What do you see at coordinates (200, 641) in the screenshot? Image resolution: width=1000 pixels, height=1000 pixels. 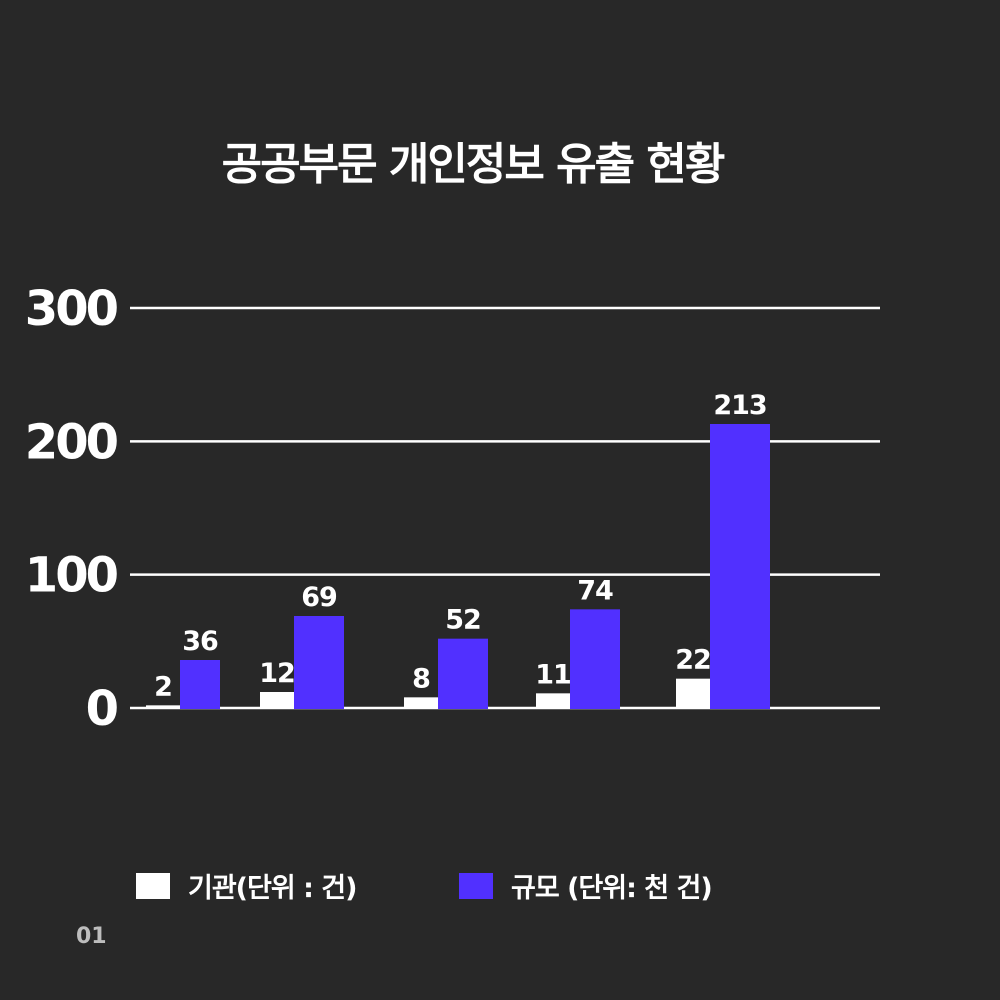 I see `data-label-scale-1: 36` at bounding box center [200, 641].